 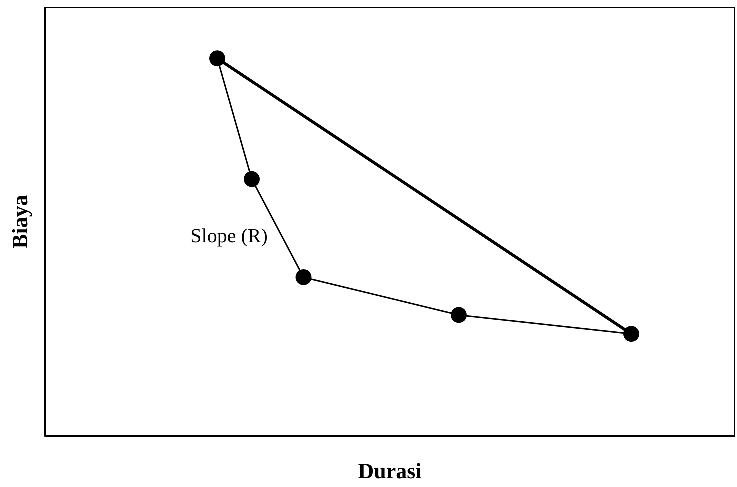 I want to click on x-axis-title: Durasi, so click(x=390, y=471).